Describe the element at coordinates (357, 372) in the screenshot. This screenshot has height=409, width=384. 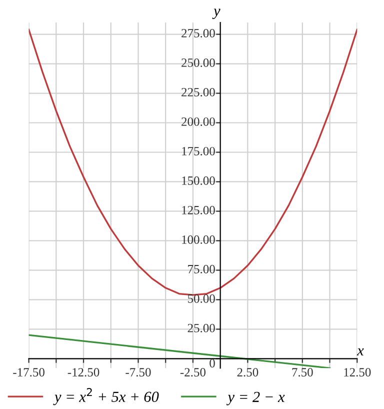
I see `x-tick-label: 12.50` at that location.